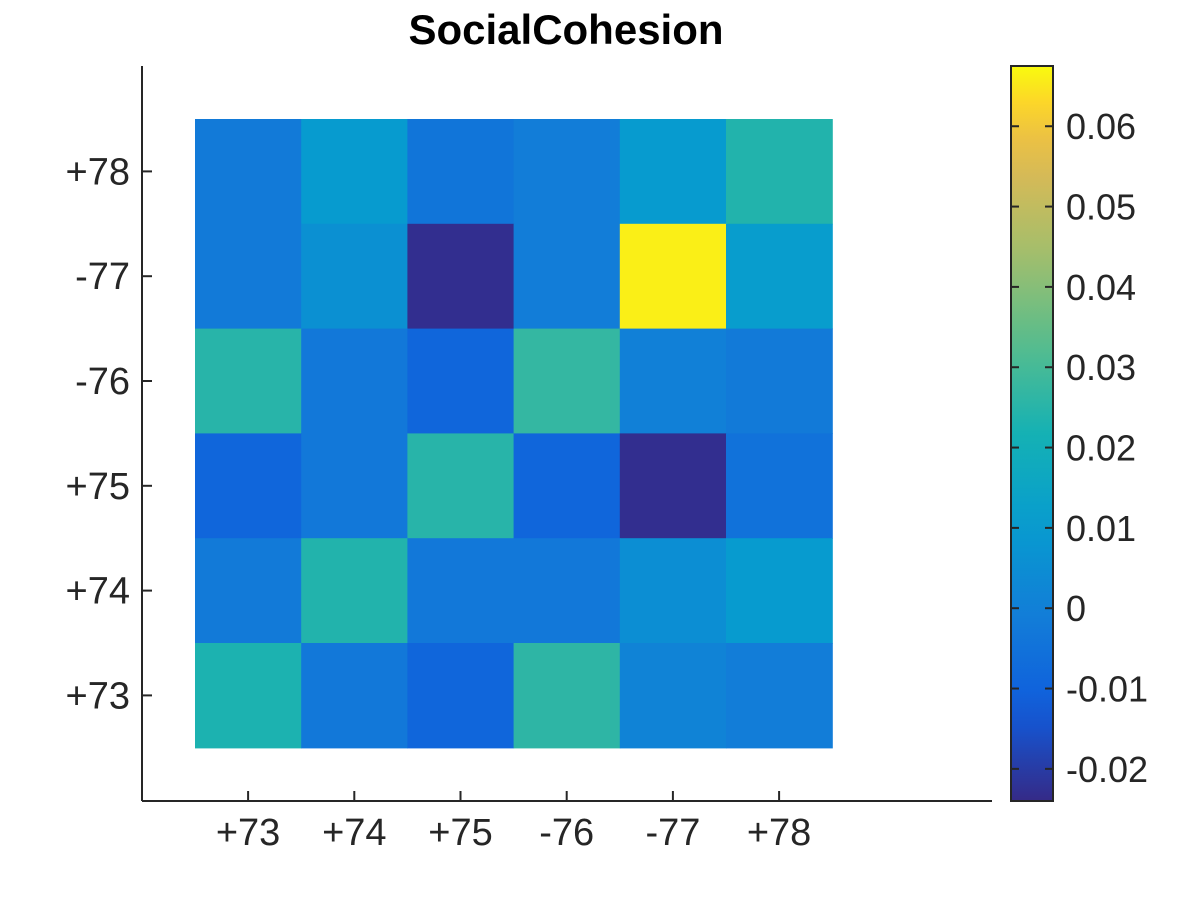 The width and height of the screenshot is (1200, 900). Describe the element at coordinates (248, 833) in the screenshot. I see `x-tick-label: +73` at that location.